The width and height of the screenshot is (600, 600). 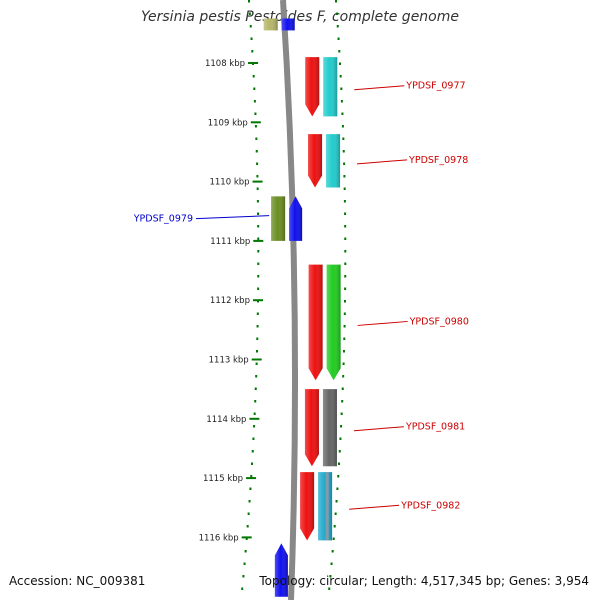 What do you see at coordinates (225, 64) in the screenshot?
I see `axis-tick-label: 1108 kbp` at bounding box center [225, 64].